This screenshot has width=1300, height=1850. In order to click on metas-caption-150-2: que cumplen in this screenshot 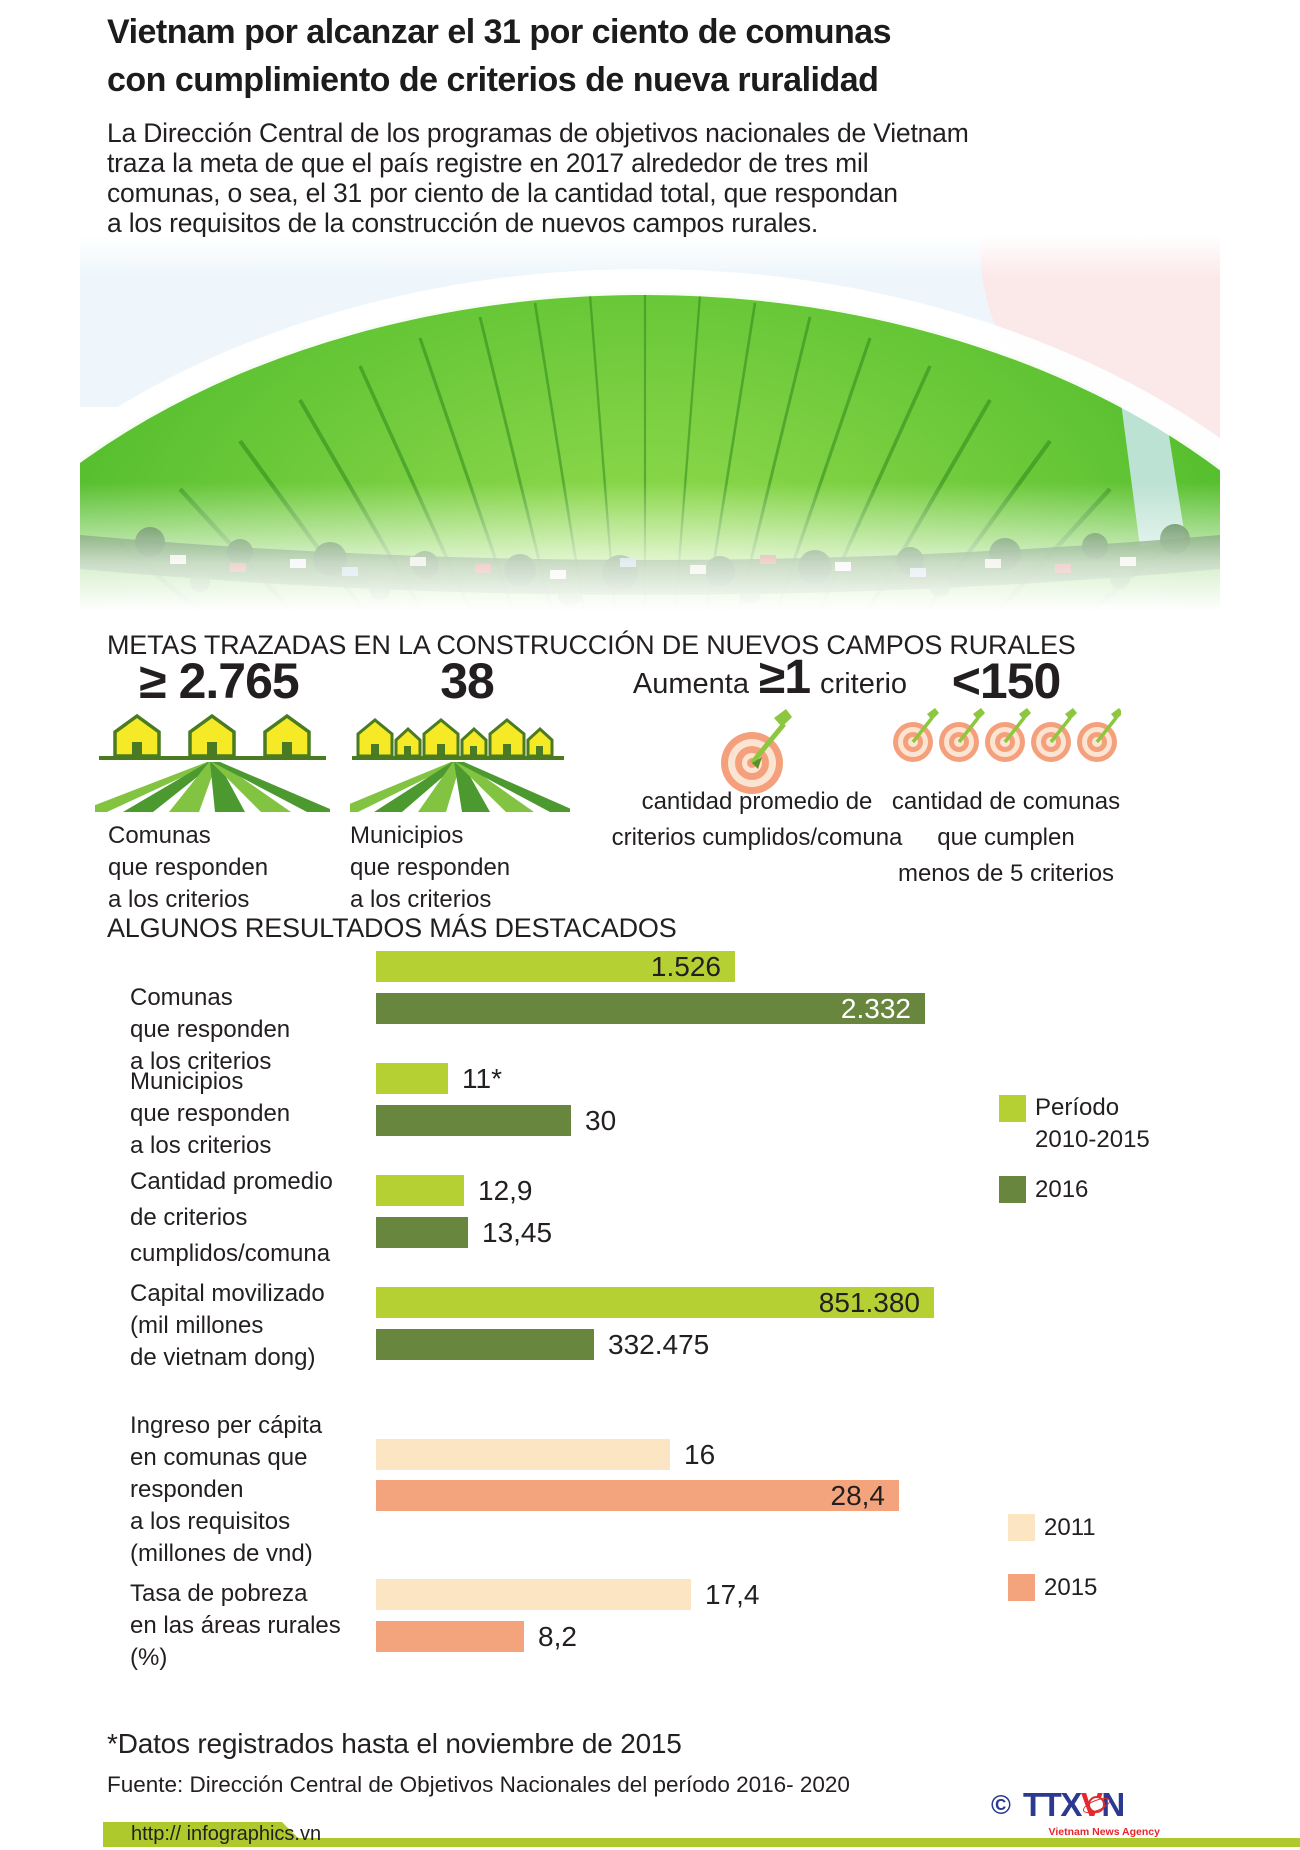, I will do `click(1006, 837)`.